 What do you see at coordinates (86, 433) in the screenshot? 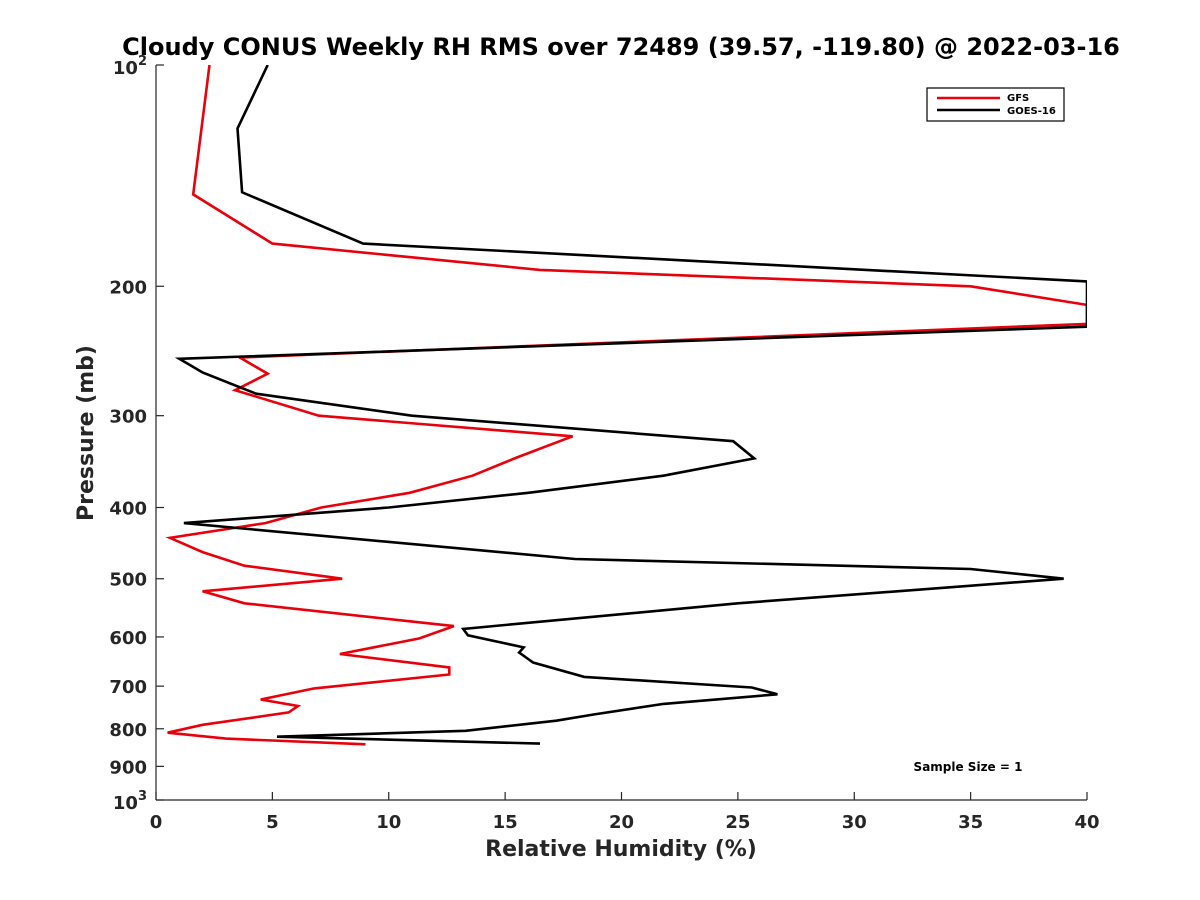
I see `y-axis-label: Pressure (mb)` at bounding box center [86, 433].